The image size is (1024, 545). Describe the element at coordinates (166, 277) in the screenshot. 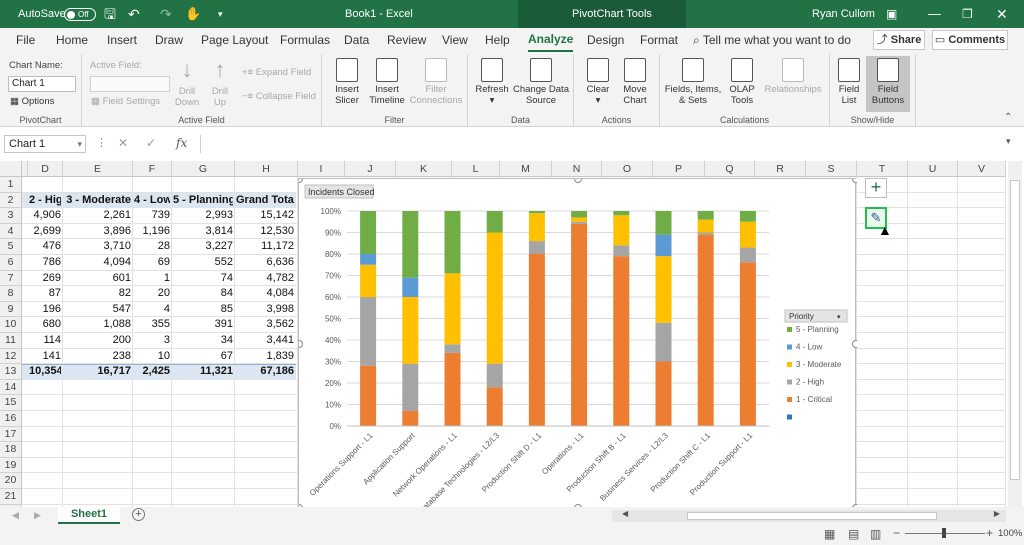

I see `table-cell: 1` at that location.